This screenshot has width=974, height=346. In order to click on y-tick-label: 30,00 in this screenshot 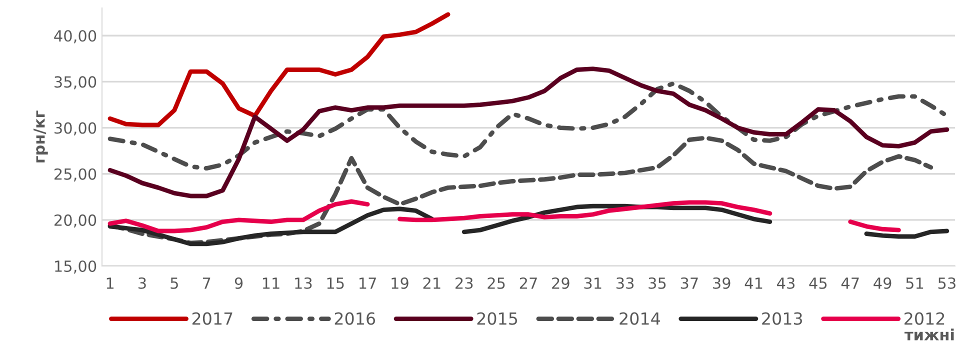, I will do `click(75, 129)`.